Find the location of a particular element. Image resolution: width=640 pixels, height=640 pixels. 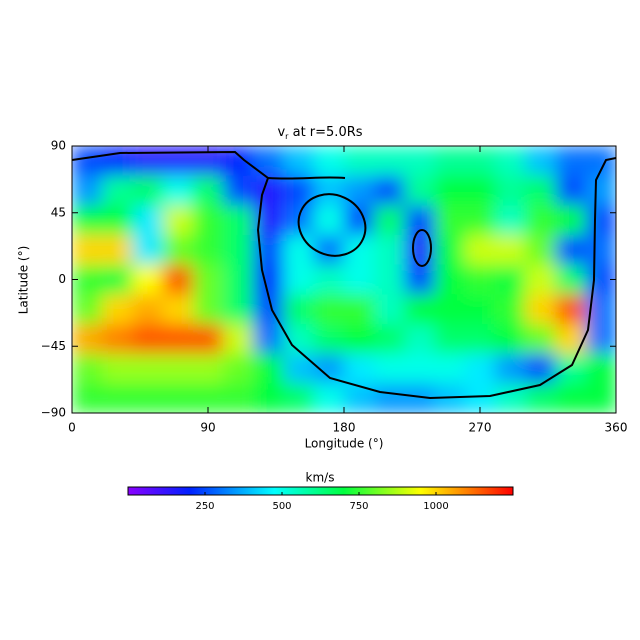

colorbar-tick-label: 250 is located at coordinates (204, 506).